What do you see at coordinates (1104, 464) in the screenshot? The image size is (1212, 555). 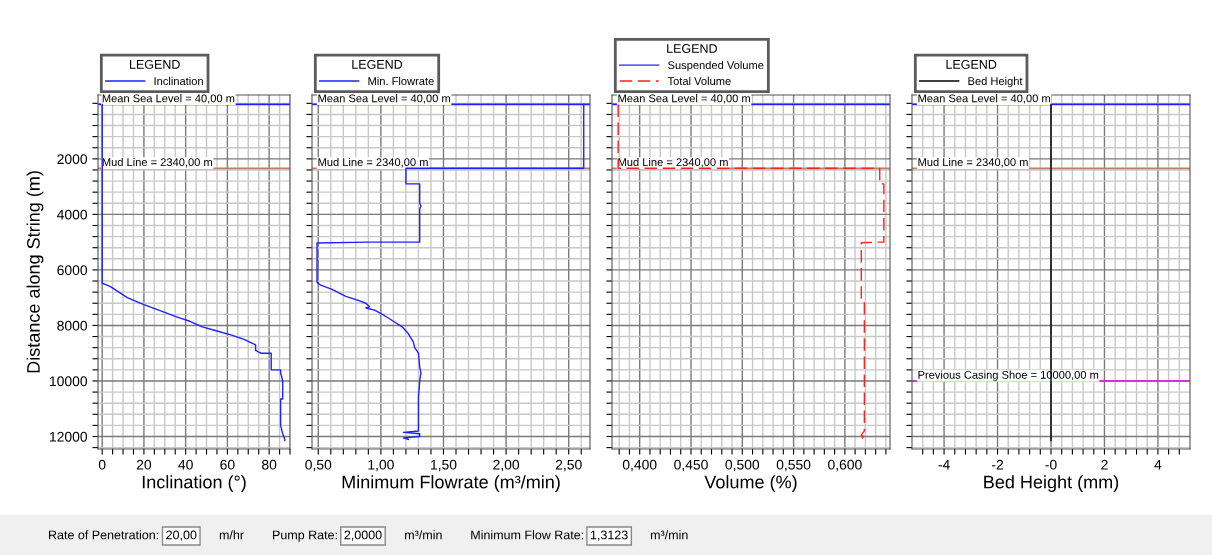 I see `x-tick-label: 2` at bounding box center [1104, 464].